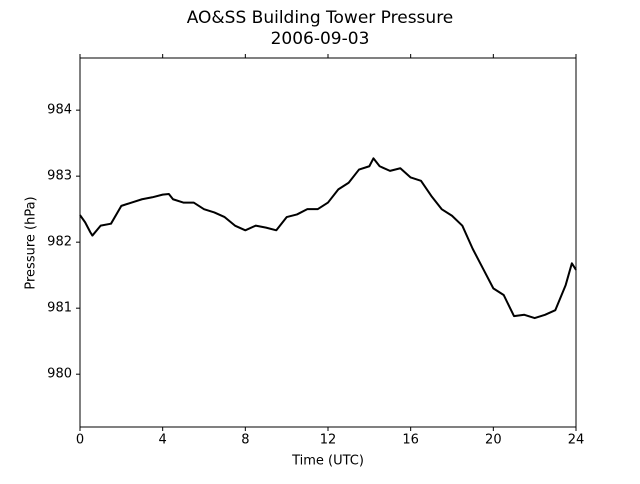  What do you see at coordinates (59, 308) in the screenshot?
I see `y-tick-label: 981` at bounding box center [59, 308].